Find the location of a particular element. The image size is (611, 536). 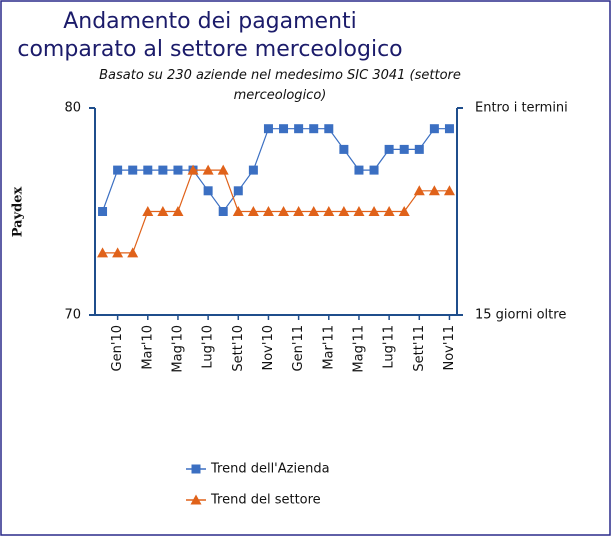

y2-tick-label: Entro i termini is located at coordinates (521, 108).